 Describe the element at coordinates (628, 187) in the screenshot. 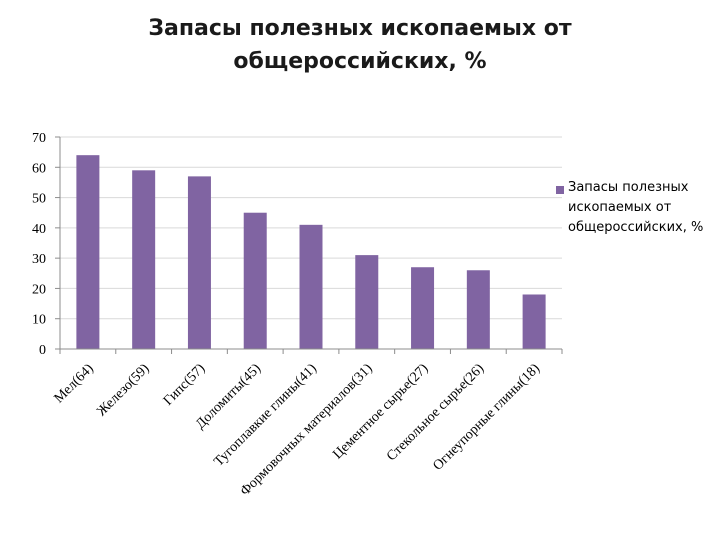

I see `legend-line-1: Запасы полезных` at that location.